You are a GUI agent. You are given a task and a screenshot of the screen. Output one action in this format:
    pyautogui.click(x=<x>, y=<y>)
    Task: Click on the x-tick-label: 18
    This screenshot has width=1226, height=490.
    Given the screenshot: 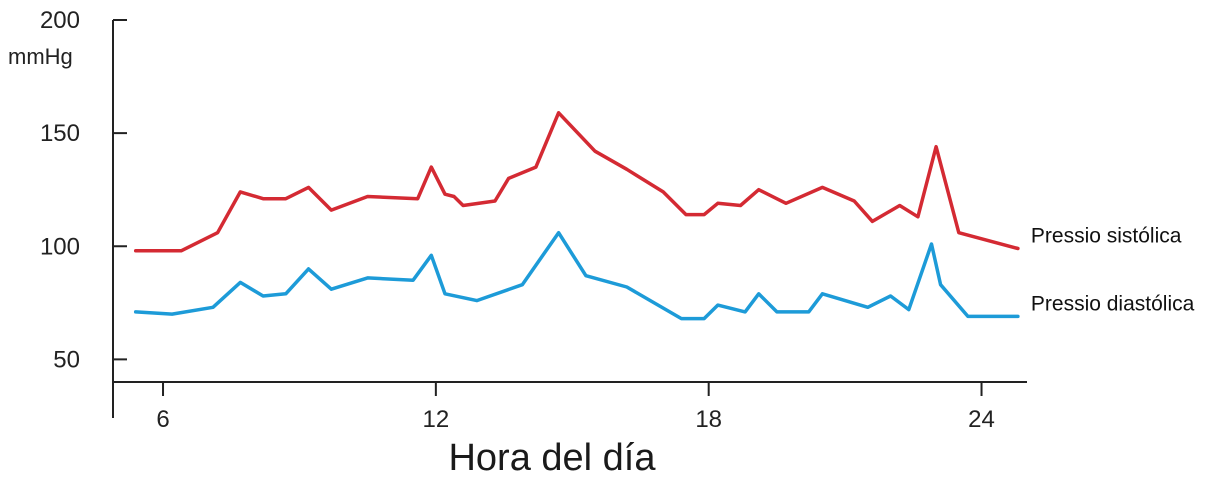 What is the action you would take?
    pyautogui.click(x=708, y=419)
    